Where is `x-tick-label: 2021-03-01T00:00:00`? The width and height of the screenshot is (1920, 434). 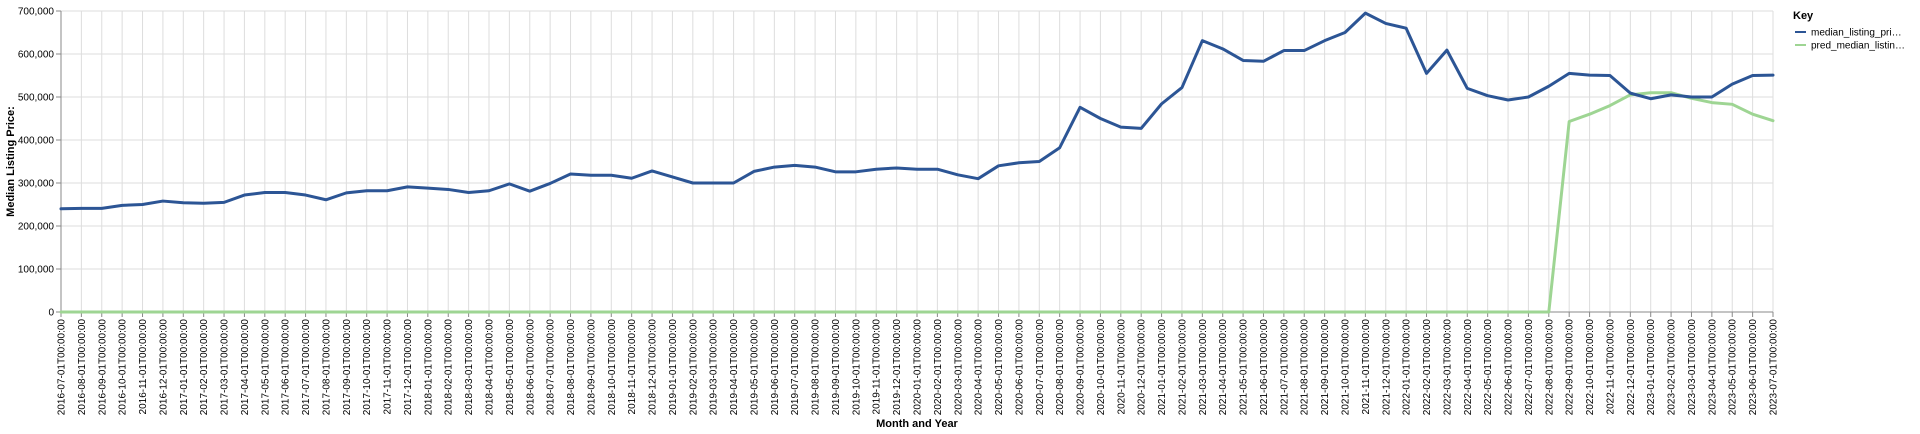 x-tick-label: 2021-03-01T00:00:00 is located at coordinates (1203, 367).